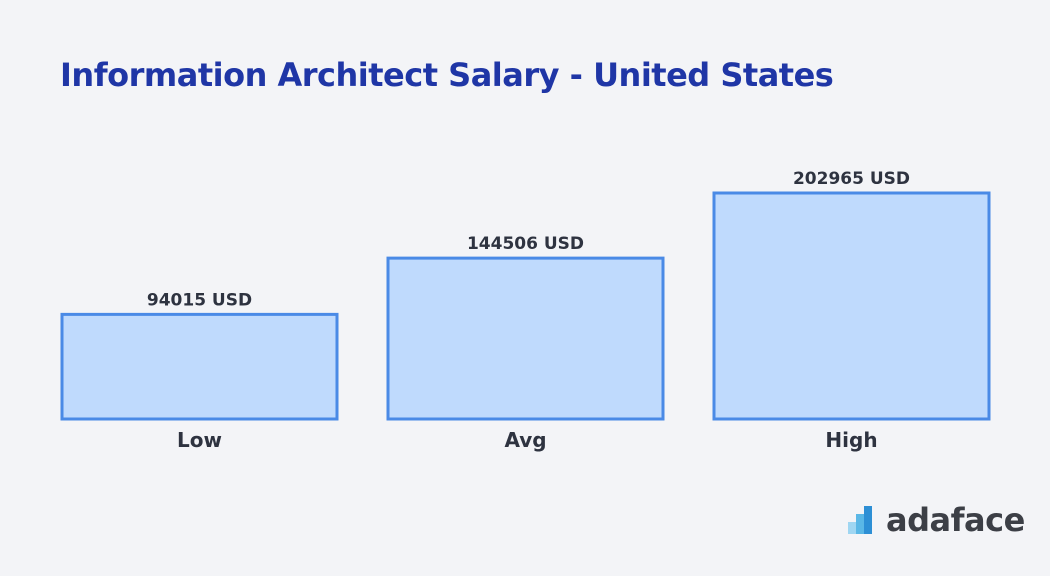 The width and height of the screenshot is (1050, 576). I want to click on brand-name: adaface, so click(955, 520).